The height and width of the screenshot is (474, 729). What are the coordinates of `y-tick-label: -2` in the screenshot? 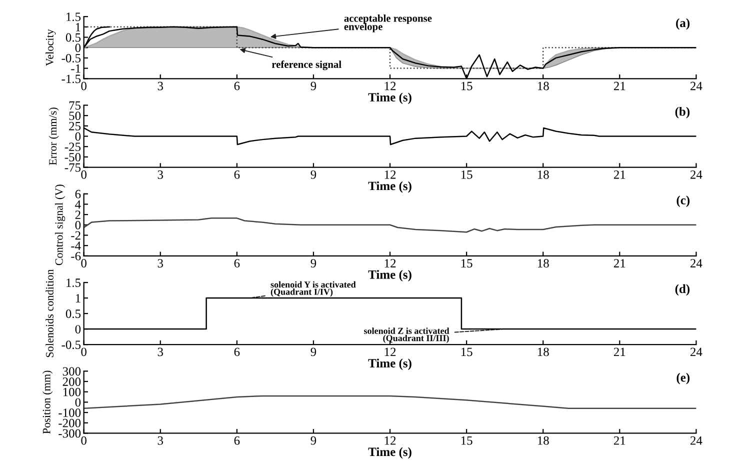 It's located at (75, 235).